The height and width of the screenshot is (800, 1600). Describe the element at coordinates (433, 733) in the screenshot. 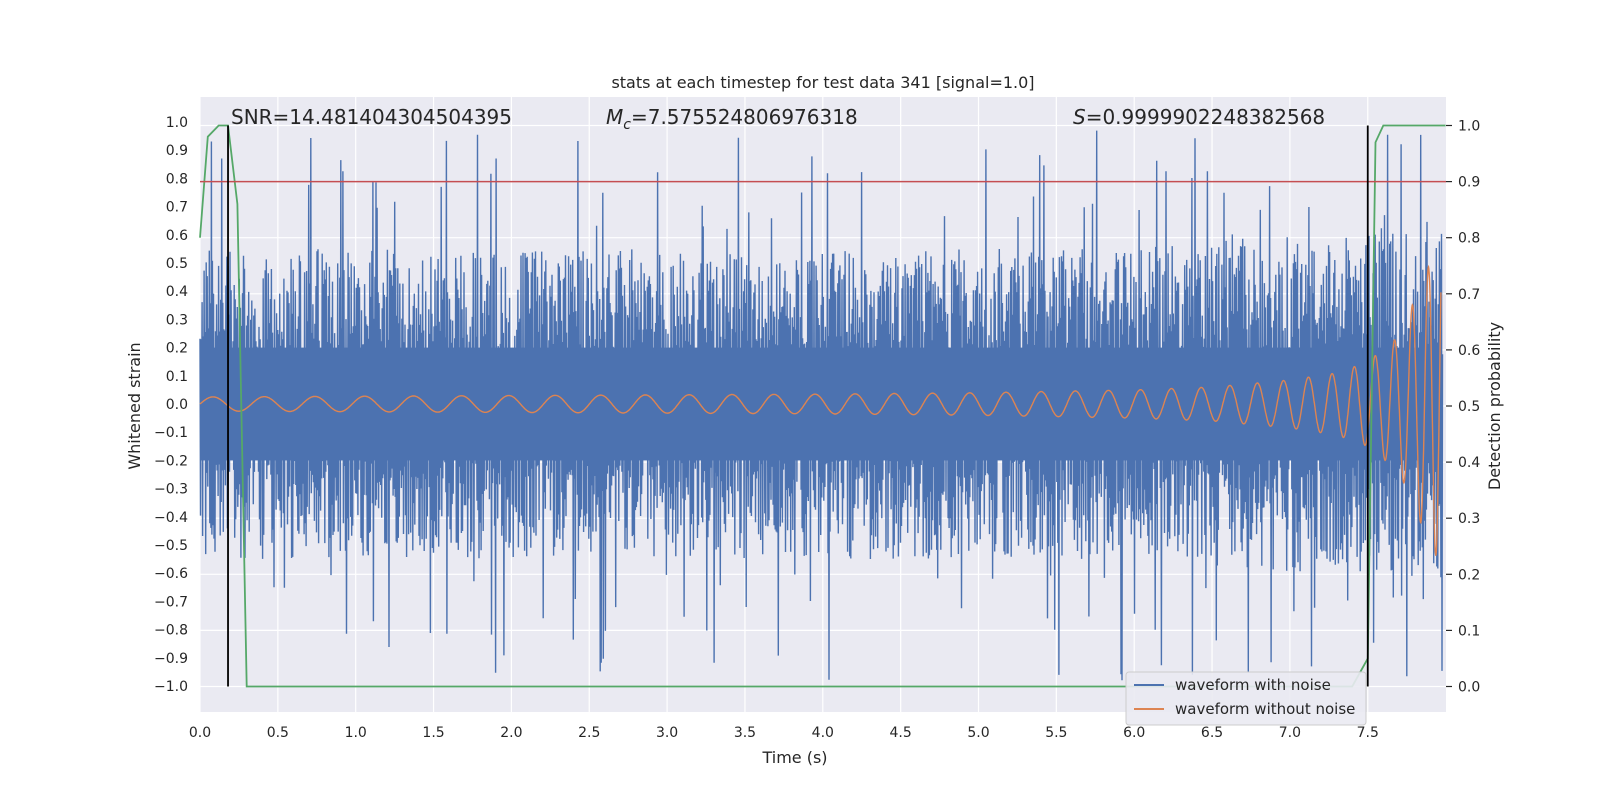

I see `x-tick-label: 1.5` at that location.